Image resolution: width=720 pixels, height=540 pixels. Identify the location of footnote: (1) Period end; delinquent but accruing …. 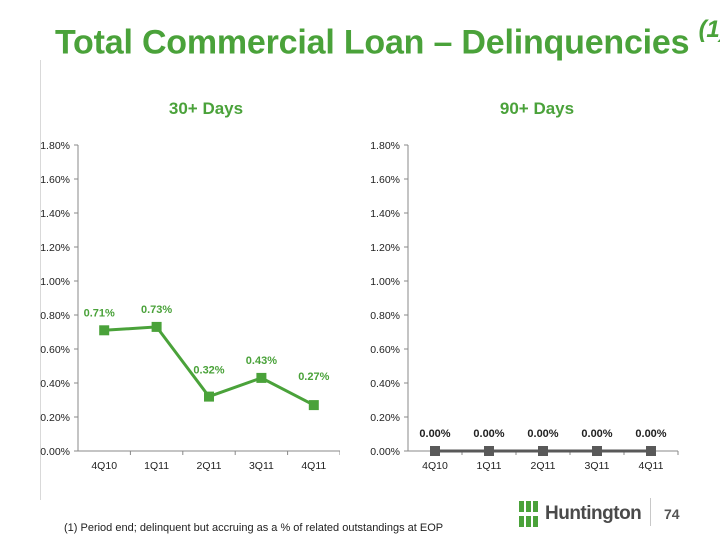
(254, 528).